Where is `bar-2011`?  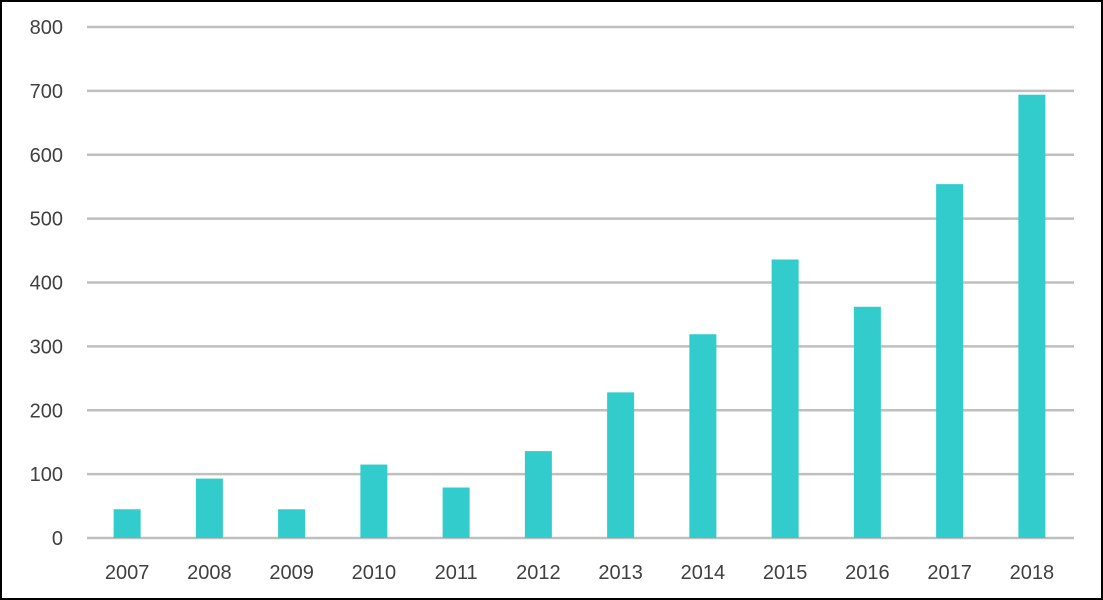 bar-2011 is located at coordinates (456, 512).